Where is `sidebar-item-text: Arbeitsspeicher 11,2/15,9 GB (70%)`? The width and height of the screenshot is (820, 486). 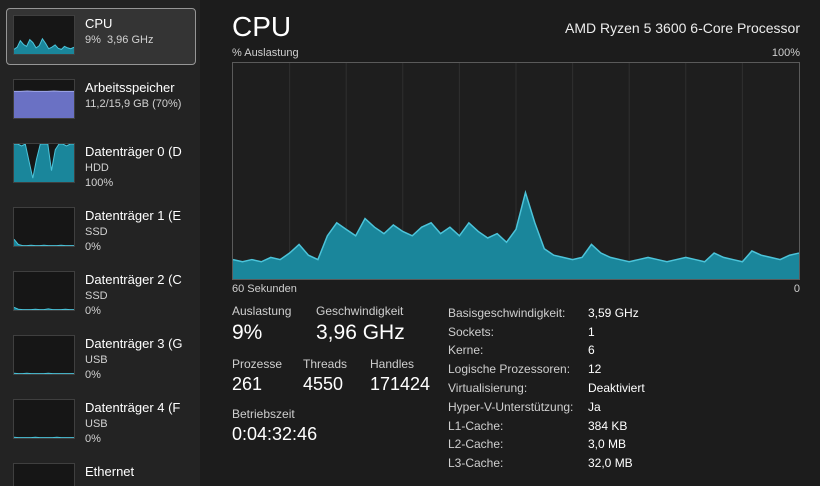
sidebar-item-text: Arbeitsspeicher 11,2/15,9 GB (70%) is located at coordinates (133, 95).